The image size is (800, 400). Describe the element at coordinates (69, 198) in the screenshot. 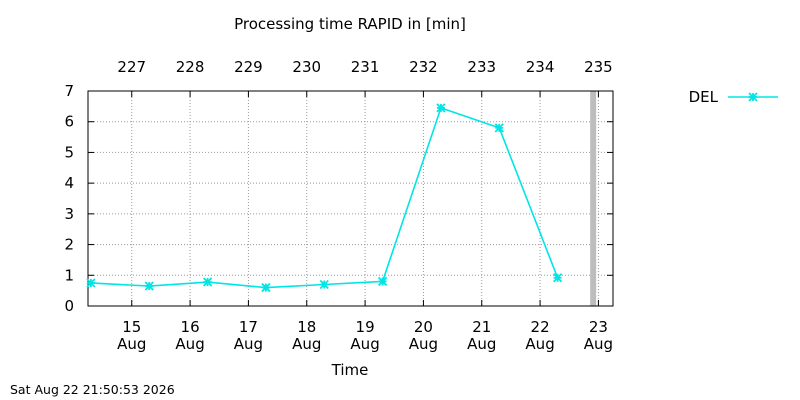

I see `y-tick-labels: 0 1 2 3 4 5 6 7` at that location.